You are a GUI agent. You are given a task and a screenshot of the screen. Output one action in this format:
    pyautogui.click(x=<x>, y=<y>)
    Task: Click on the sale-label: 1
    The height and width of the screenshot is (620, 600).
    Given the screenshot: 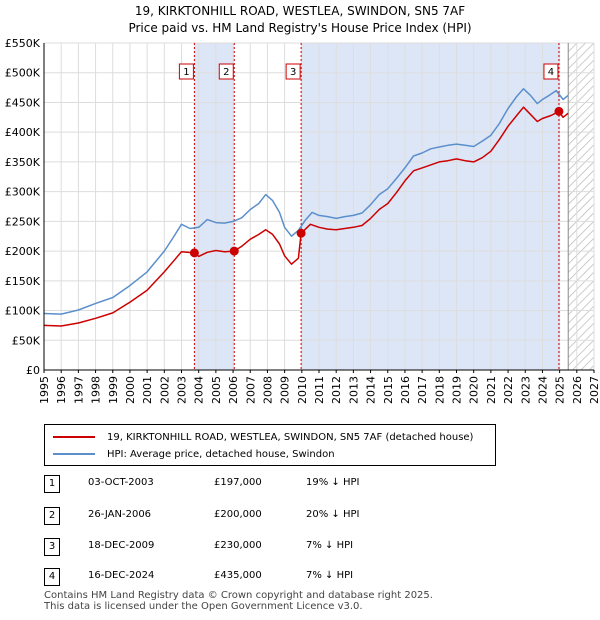 What is the action you would take?
    pyautogui.click(x=186, y=72)
    